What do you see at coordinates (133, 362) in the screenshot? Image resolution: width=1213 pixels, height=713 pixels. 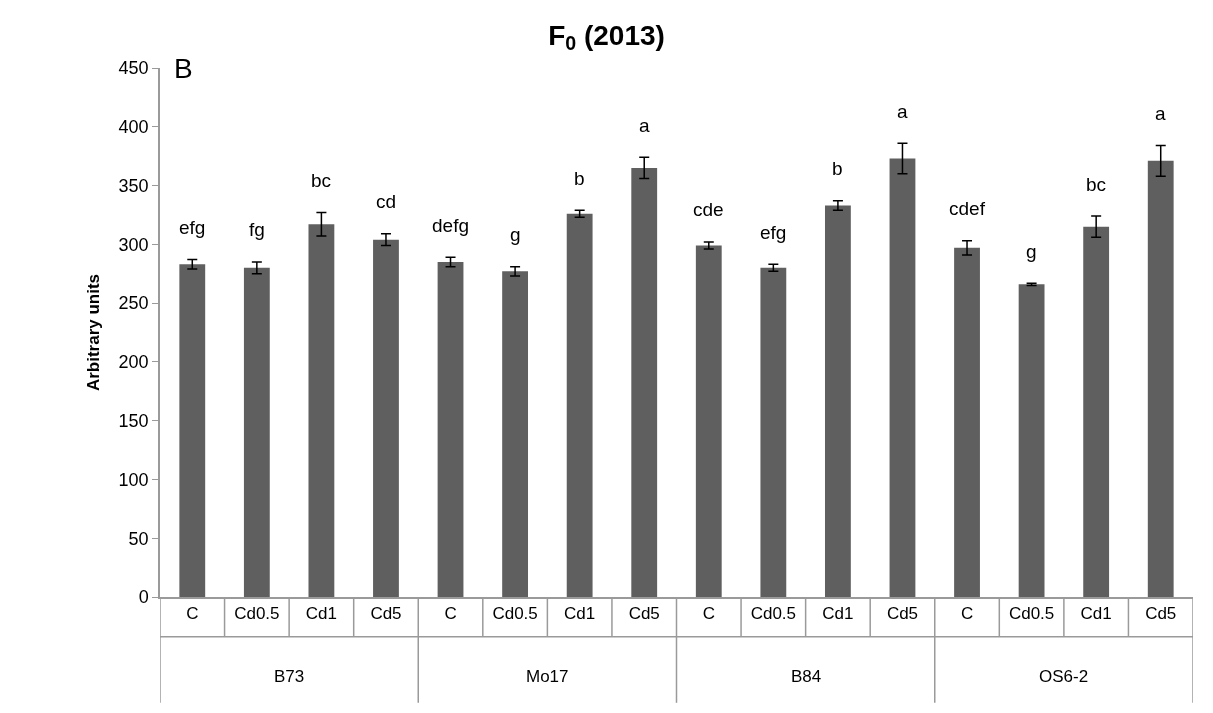 I see `y-tick-label: 200` at bounding box center [133, 362].